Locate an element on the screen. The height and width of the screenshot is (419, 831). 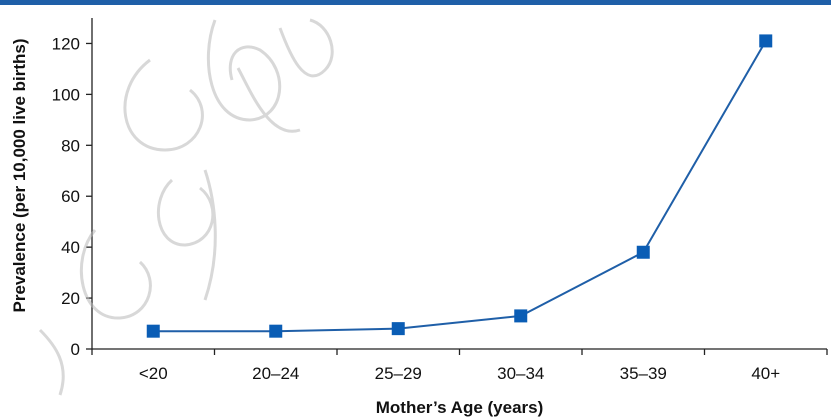
x-axis-title: Mother’s Age (years) is located at coordinates (460, 407).